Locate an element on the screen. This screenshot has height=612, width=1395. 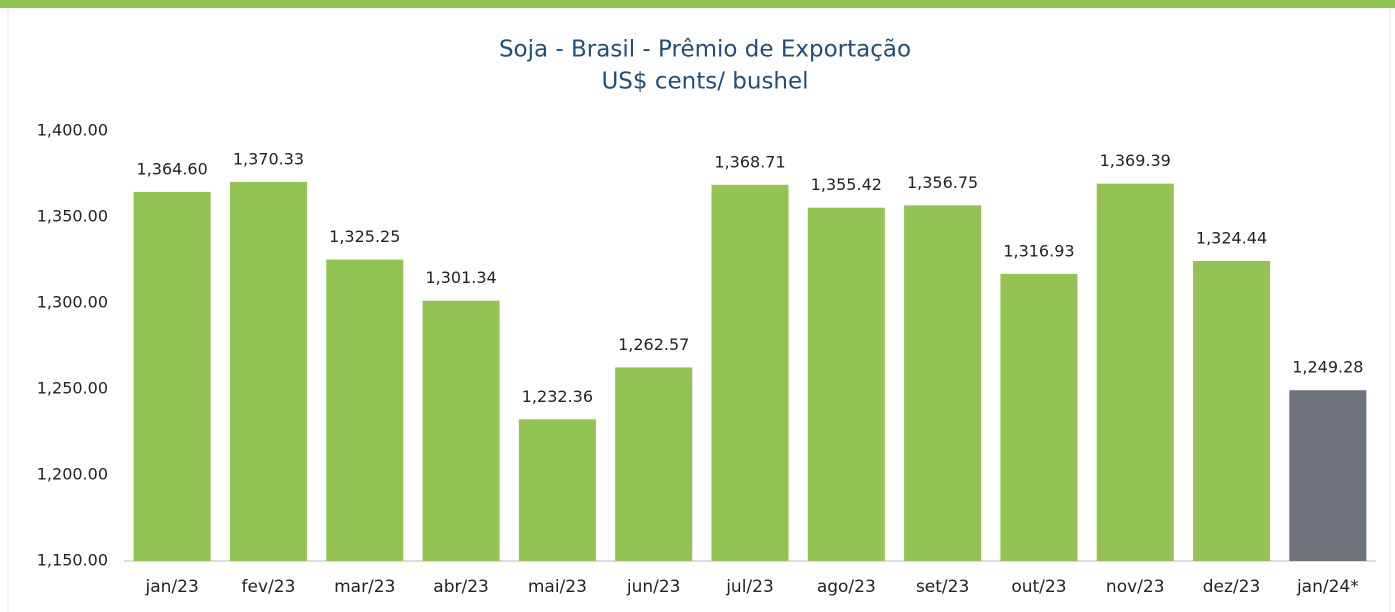
x-tick-label: out/23 is located at coordinates (1038, 587).